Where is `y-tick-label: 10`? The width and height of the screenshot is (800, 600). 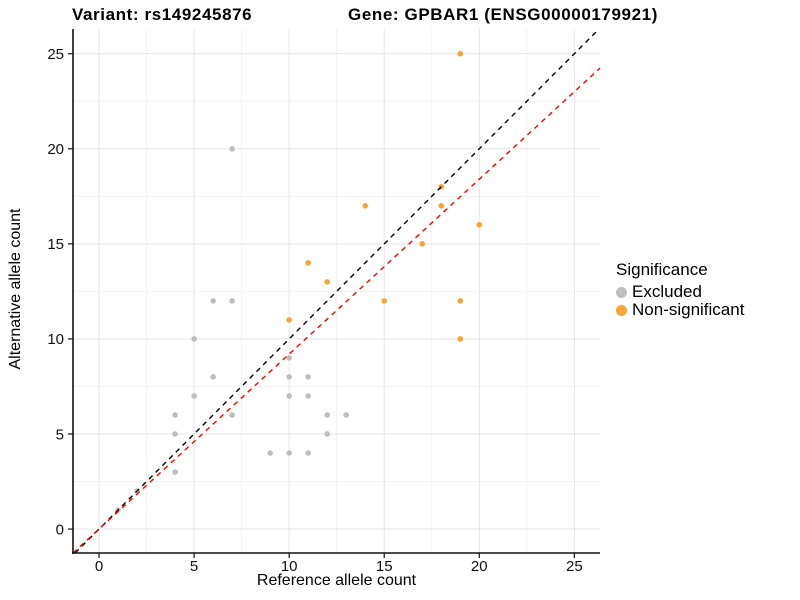 y-tick-label: 10 is located at coordinates (55, 339).